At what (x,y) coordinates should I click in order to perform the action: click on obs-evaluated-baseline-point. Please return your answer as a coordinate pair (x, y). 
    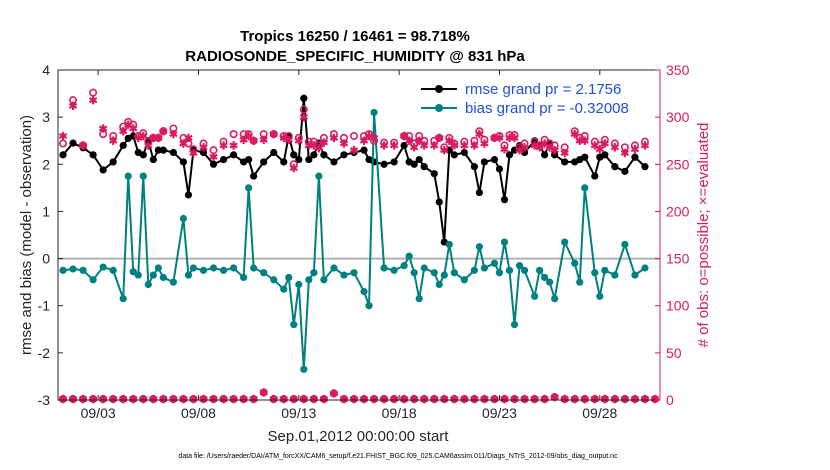
    Looking at the image, I should click on (334, 393).